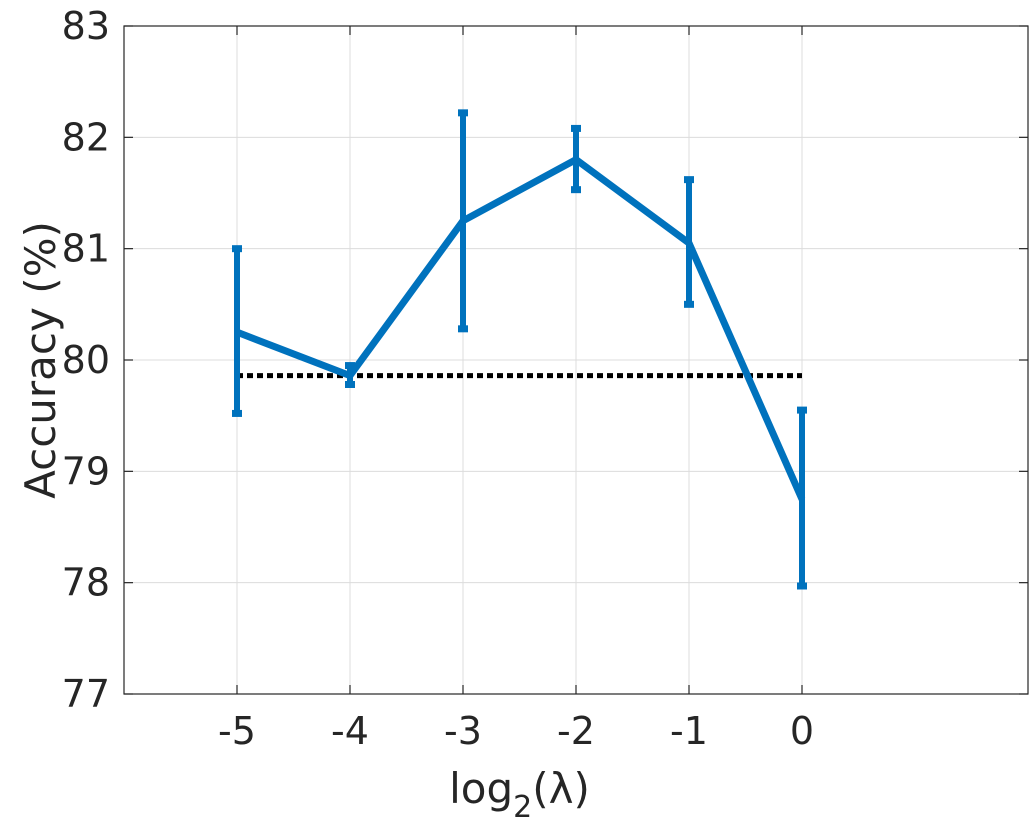 This screenshot has width=1033, height=831. I want to click on x-tick-label: -2, so click(576, 731).